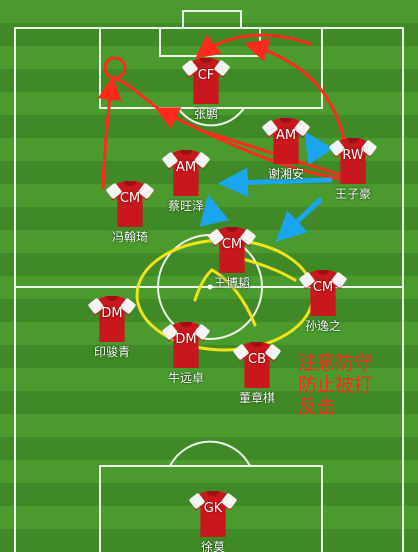 The width and height of the screenshot is (418, 552). I want to click on red-run-rw-to-top, so click(295, 92).